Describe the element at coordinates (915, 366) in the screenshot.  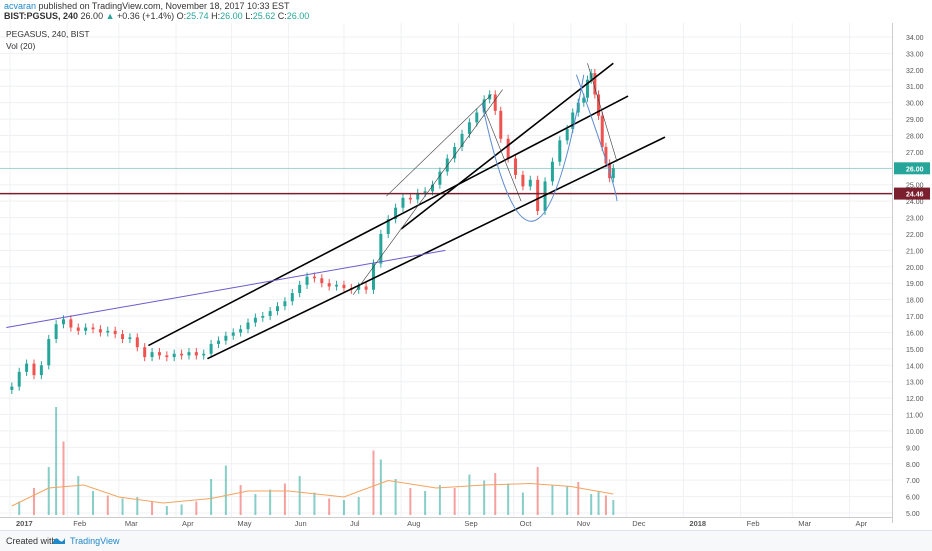
I see `price-tick-label: 14.00` at that location.